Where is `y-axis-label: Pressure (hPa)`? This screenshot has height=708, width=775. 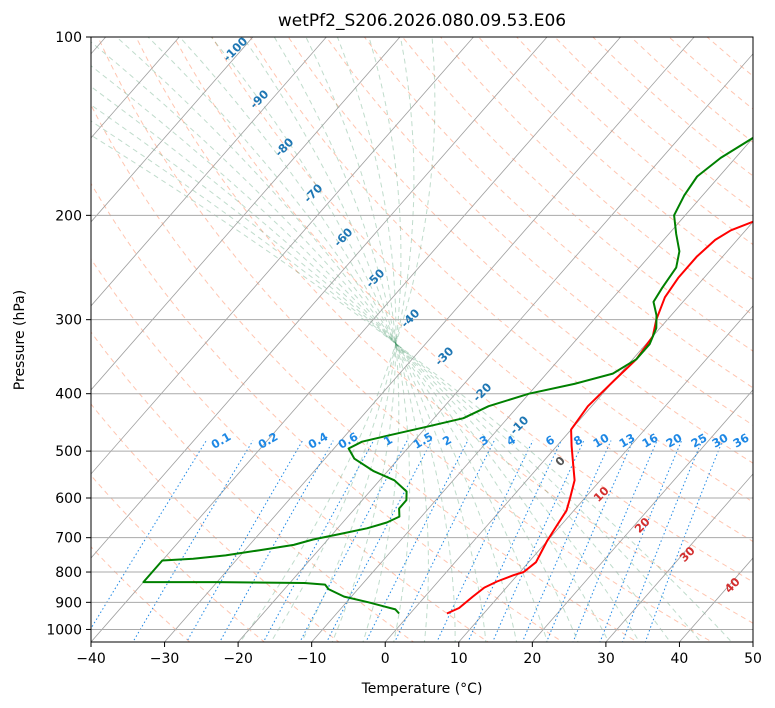
y-axis-label: Pressure (hPa) is located at coordinates (20, 340).